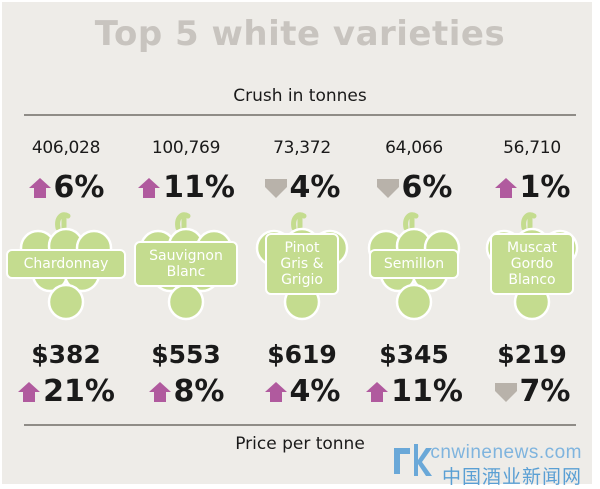 This screenshot has width=600, height=489. I want to click on variety-name: Semillon, so click(414, 264).